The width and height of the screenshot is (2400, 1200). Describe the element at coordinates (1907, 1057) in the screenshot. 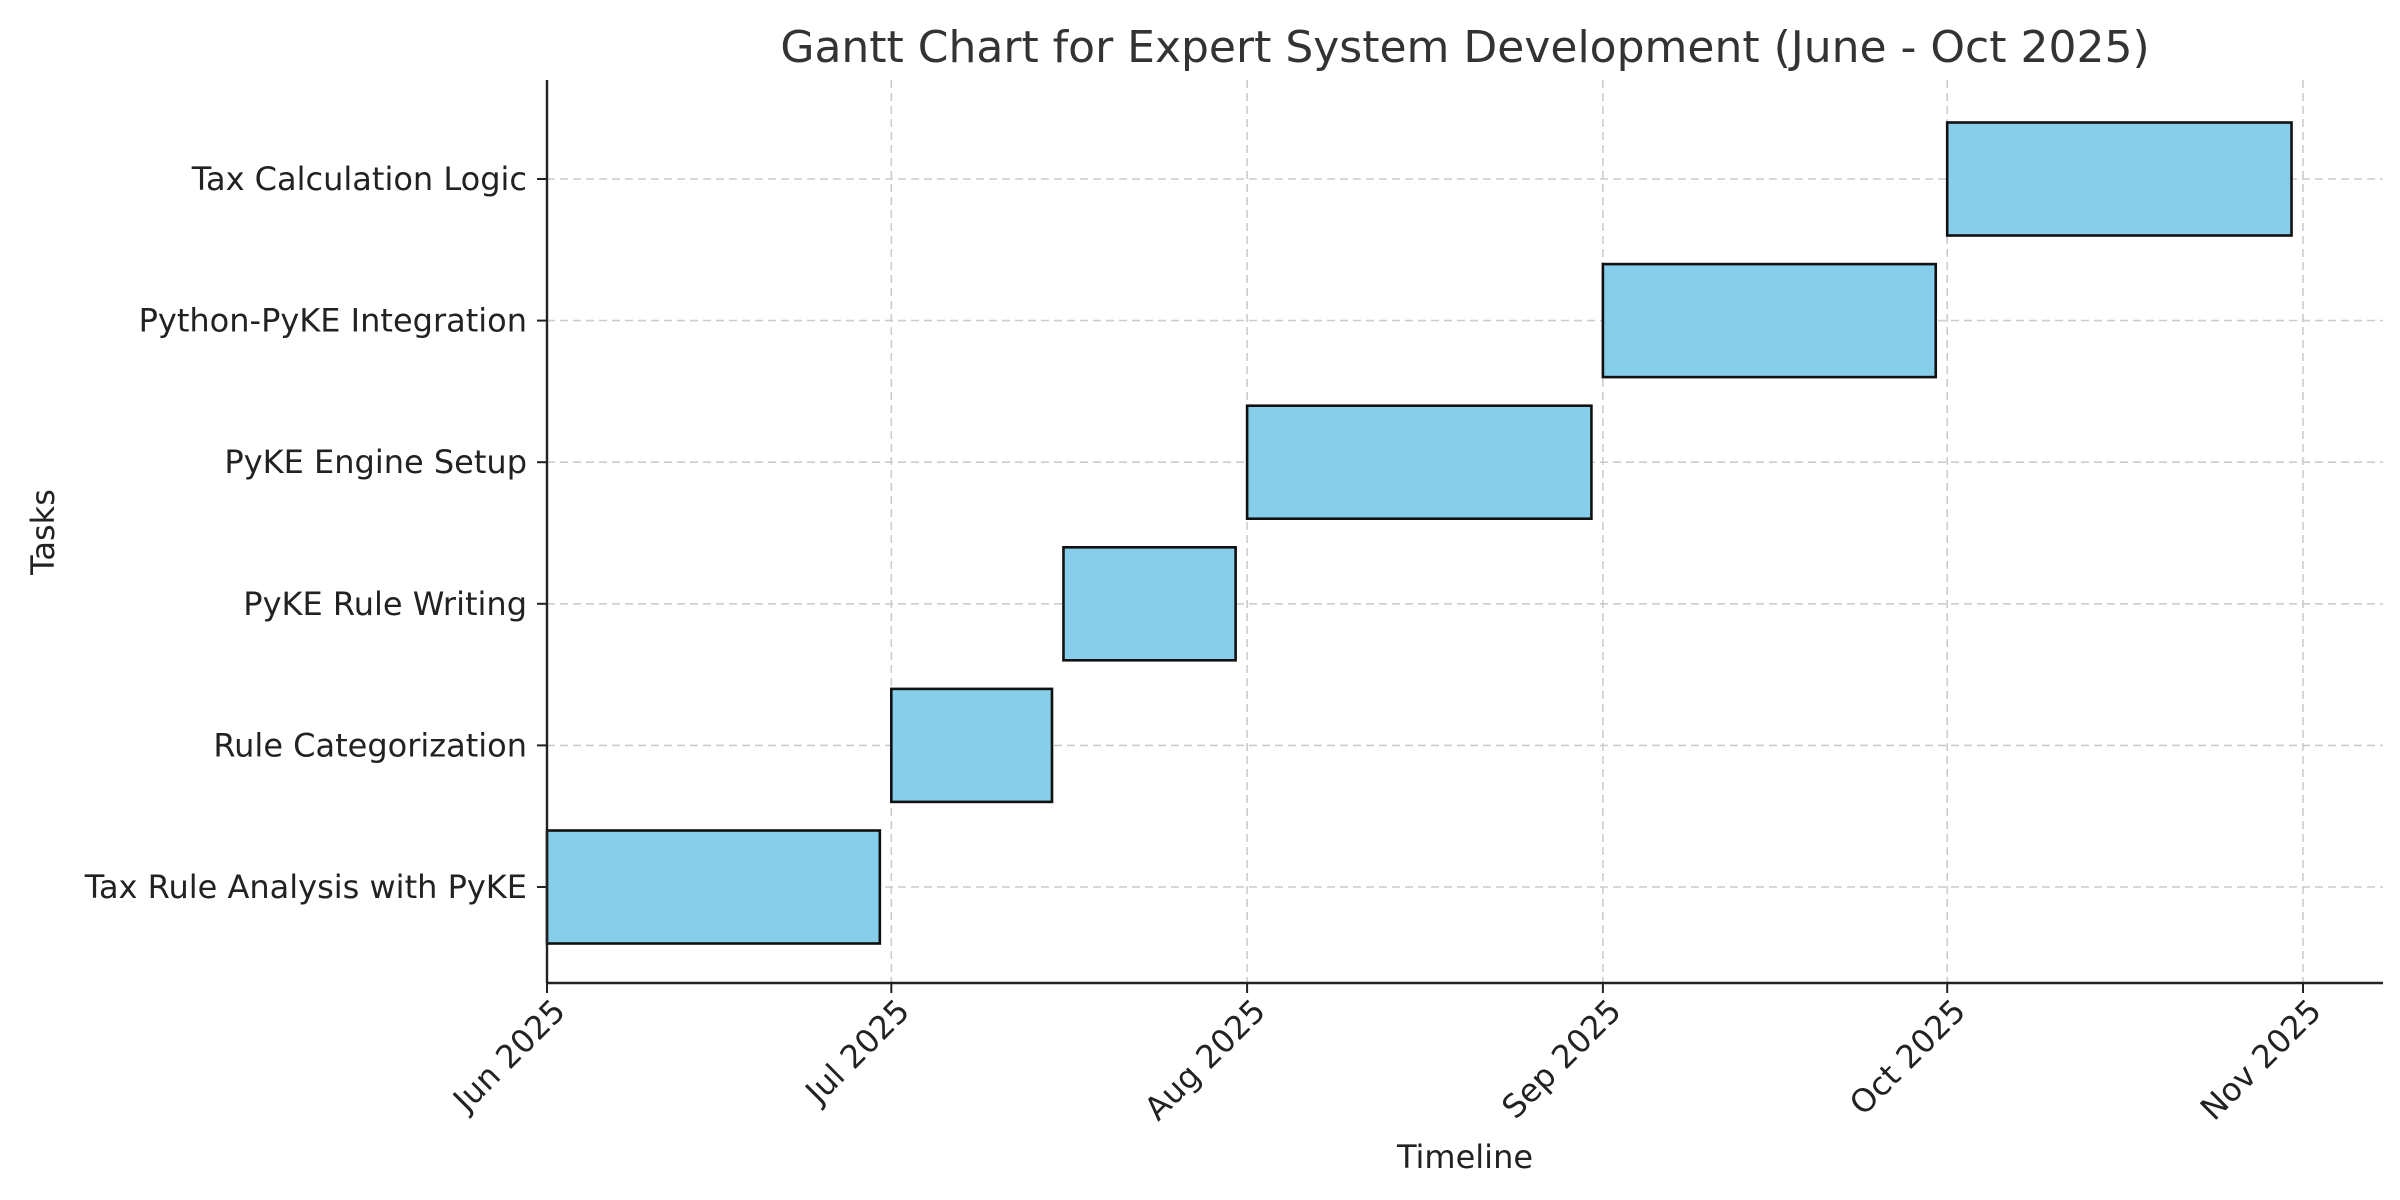

I see `x-tick-label: Oct 2025` at that location.